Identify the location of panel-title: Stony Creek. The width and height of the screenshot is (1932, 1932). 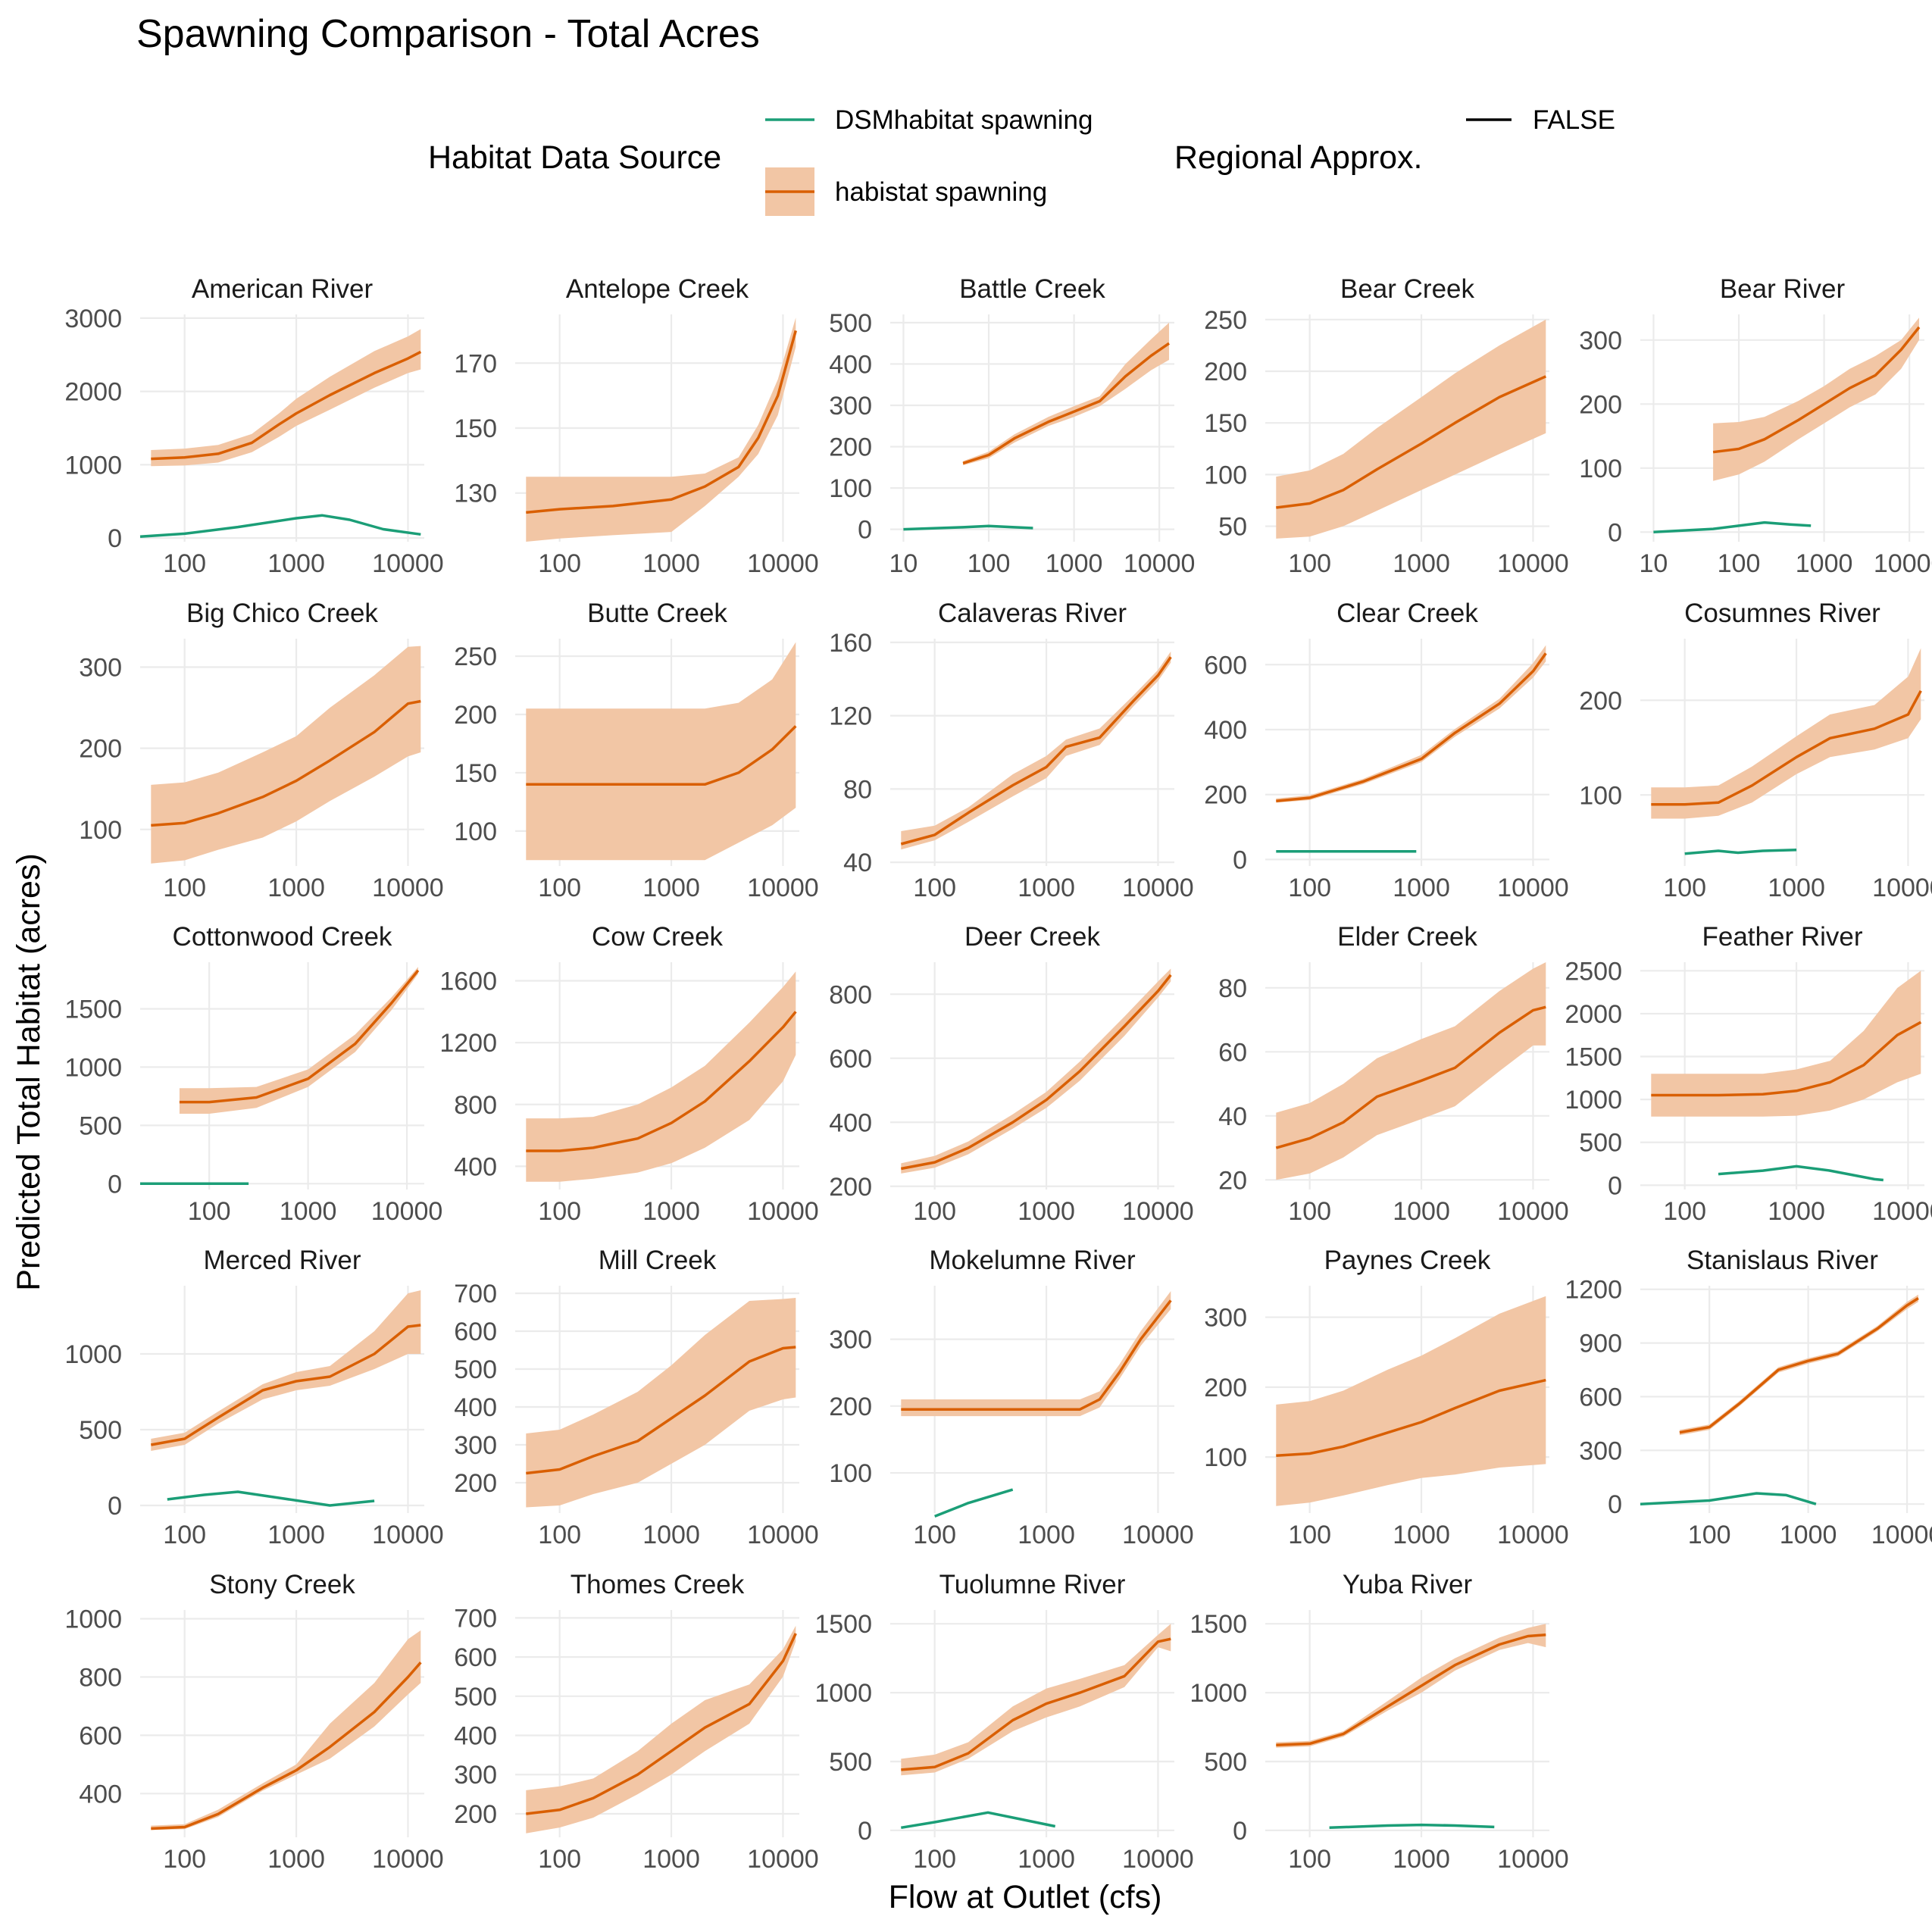
(282, 1585).